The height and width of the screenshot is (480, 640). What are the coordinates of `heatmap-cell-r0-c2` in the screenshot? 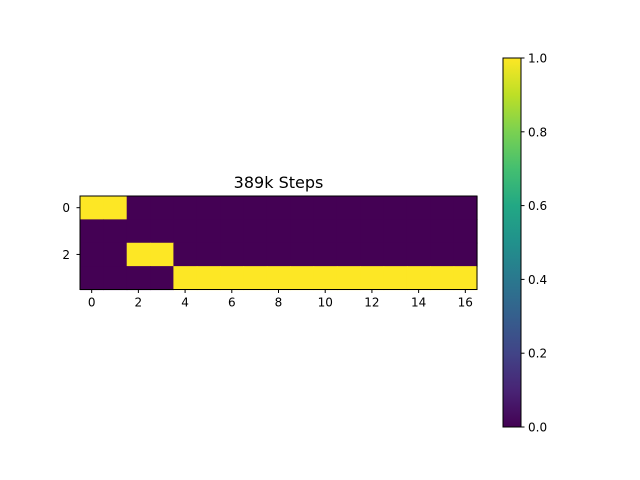 It's located at (138, 208).